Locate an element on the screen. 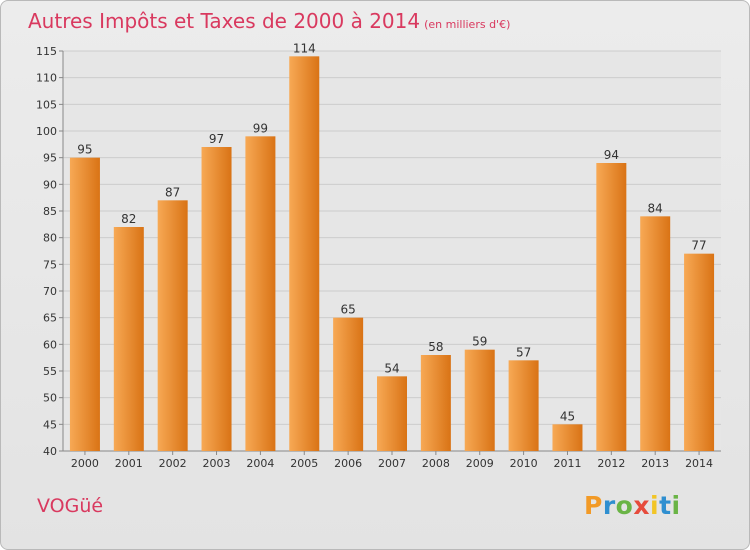 Image resolution: width=750 pixels, height=550 pixels. data-label: 57 is located at coordinates (523, 352).